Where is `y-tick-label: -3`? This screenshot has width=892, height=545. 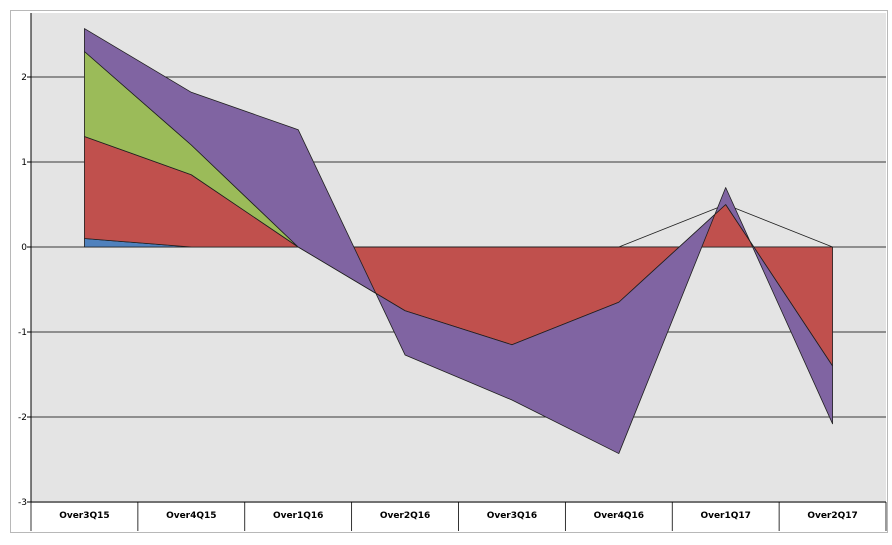
y-tick-label: -3 is located at coordinates (22, 503).